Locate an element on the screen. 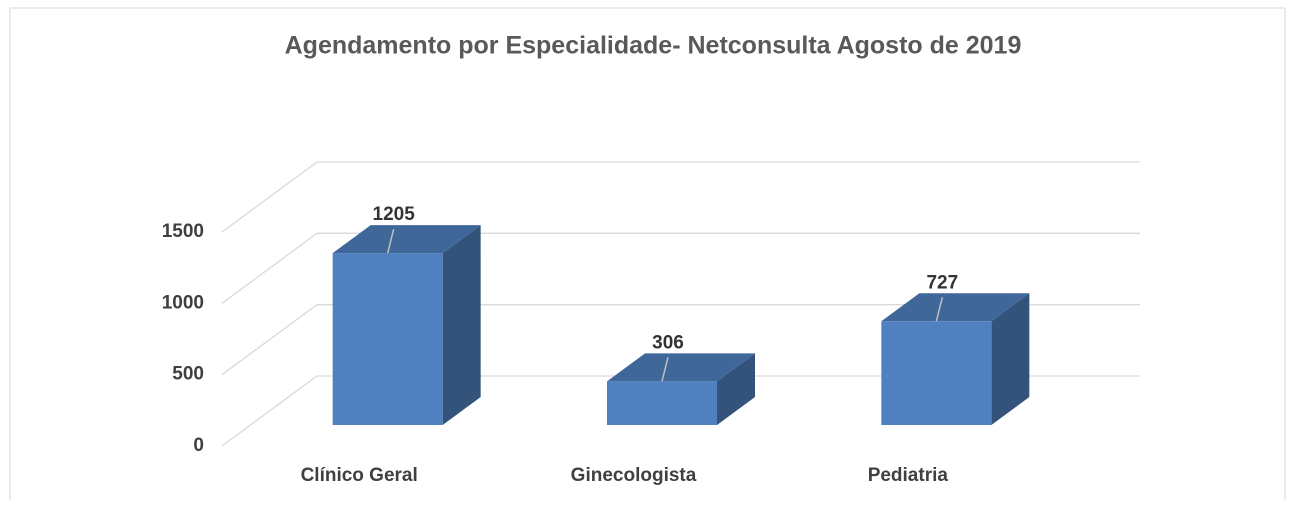 Image resolution: width=1290 pixels, height=505 pixels. x-tick-label: Pediatria is located at coordinates (908, 475).